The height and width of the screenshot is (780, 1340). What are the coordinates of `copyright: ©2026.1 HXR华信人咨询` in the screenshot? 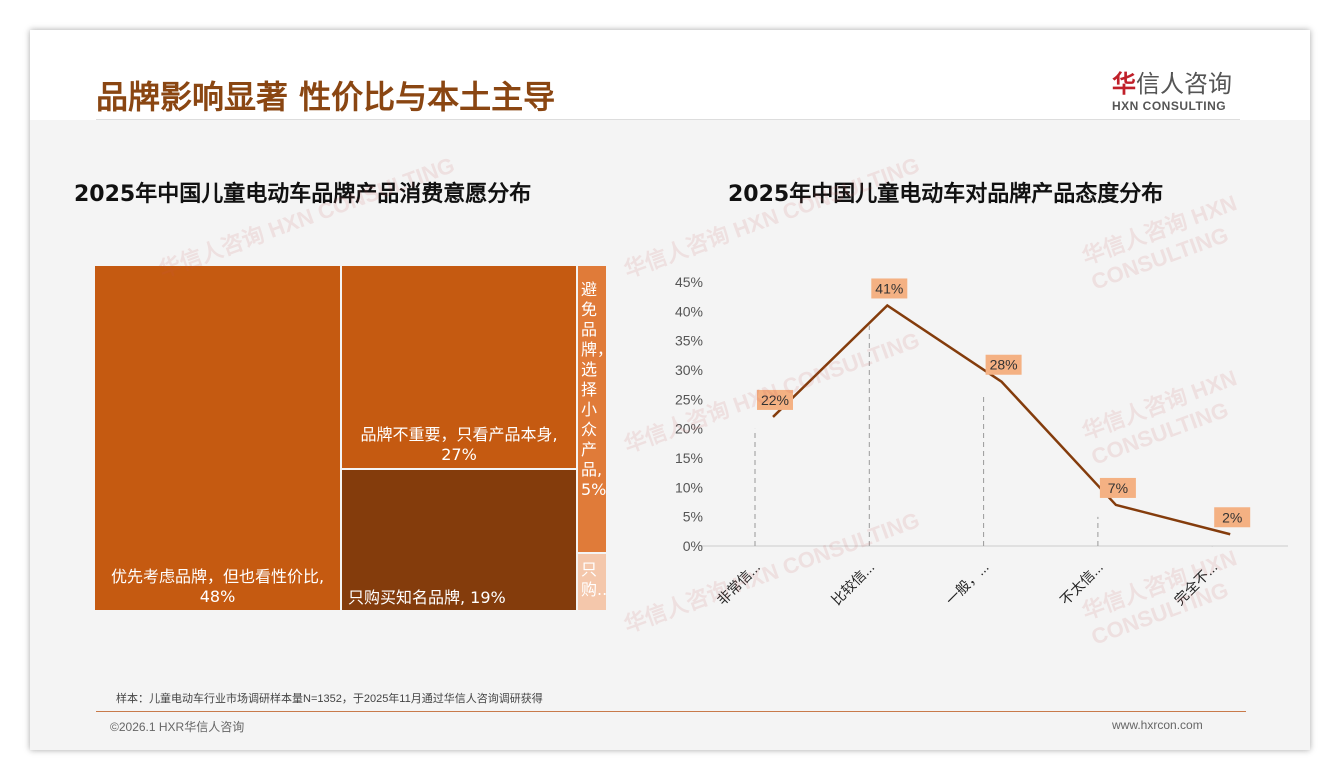 It's located at (177, 727).